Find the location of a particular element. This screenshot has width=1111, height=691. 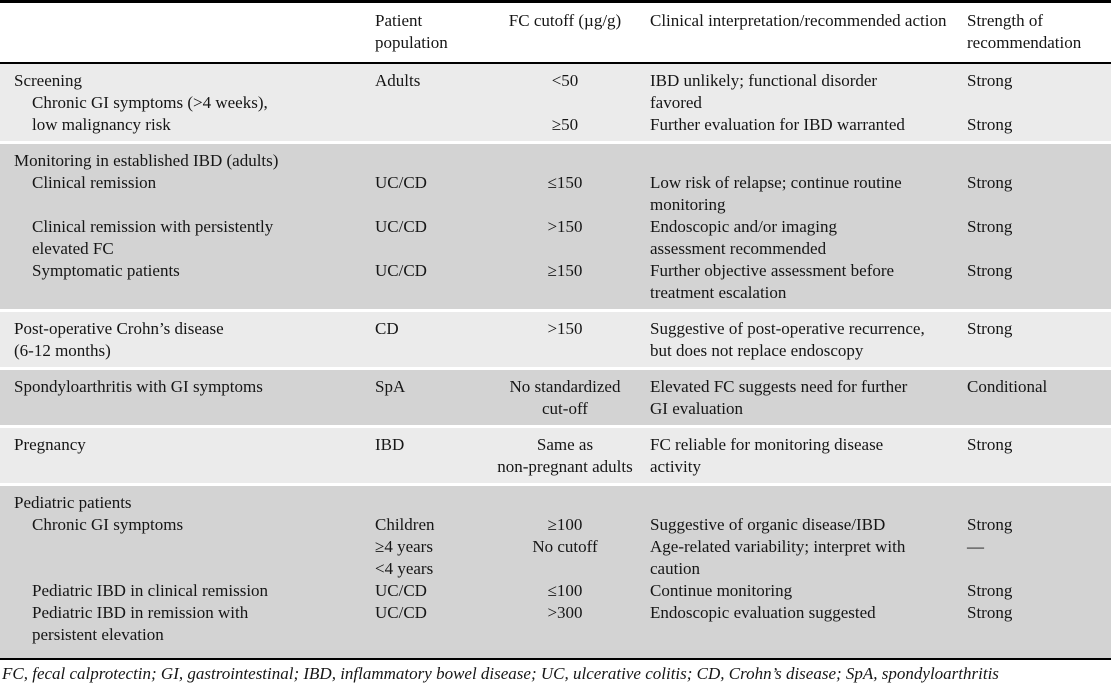

table-row: elevated FC assessment recommended is located at coordinates (555, 249).